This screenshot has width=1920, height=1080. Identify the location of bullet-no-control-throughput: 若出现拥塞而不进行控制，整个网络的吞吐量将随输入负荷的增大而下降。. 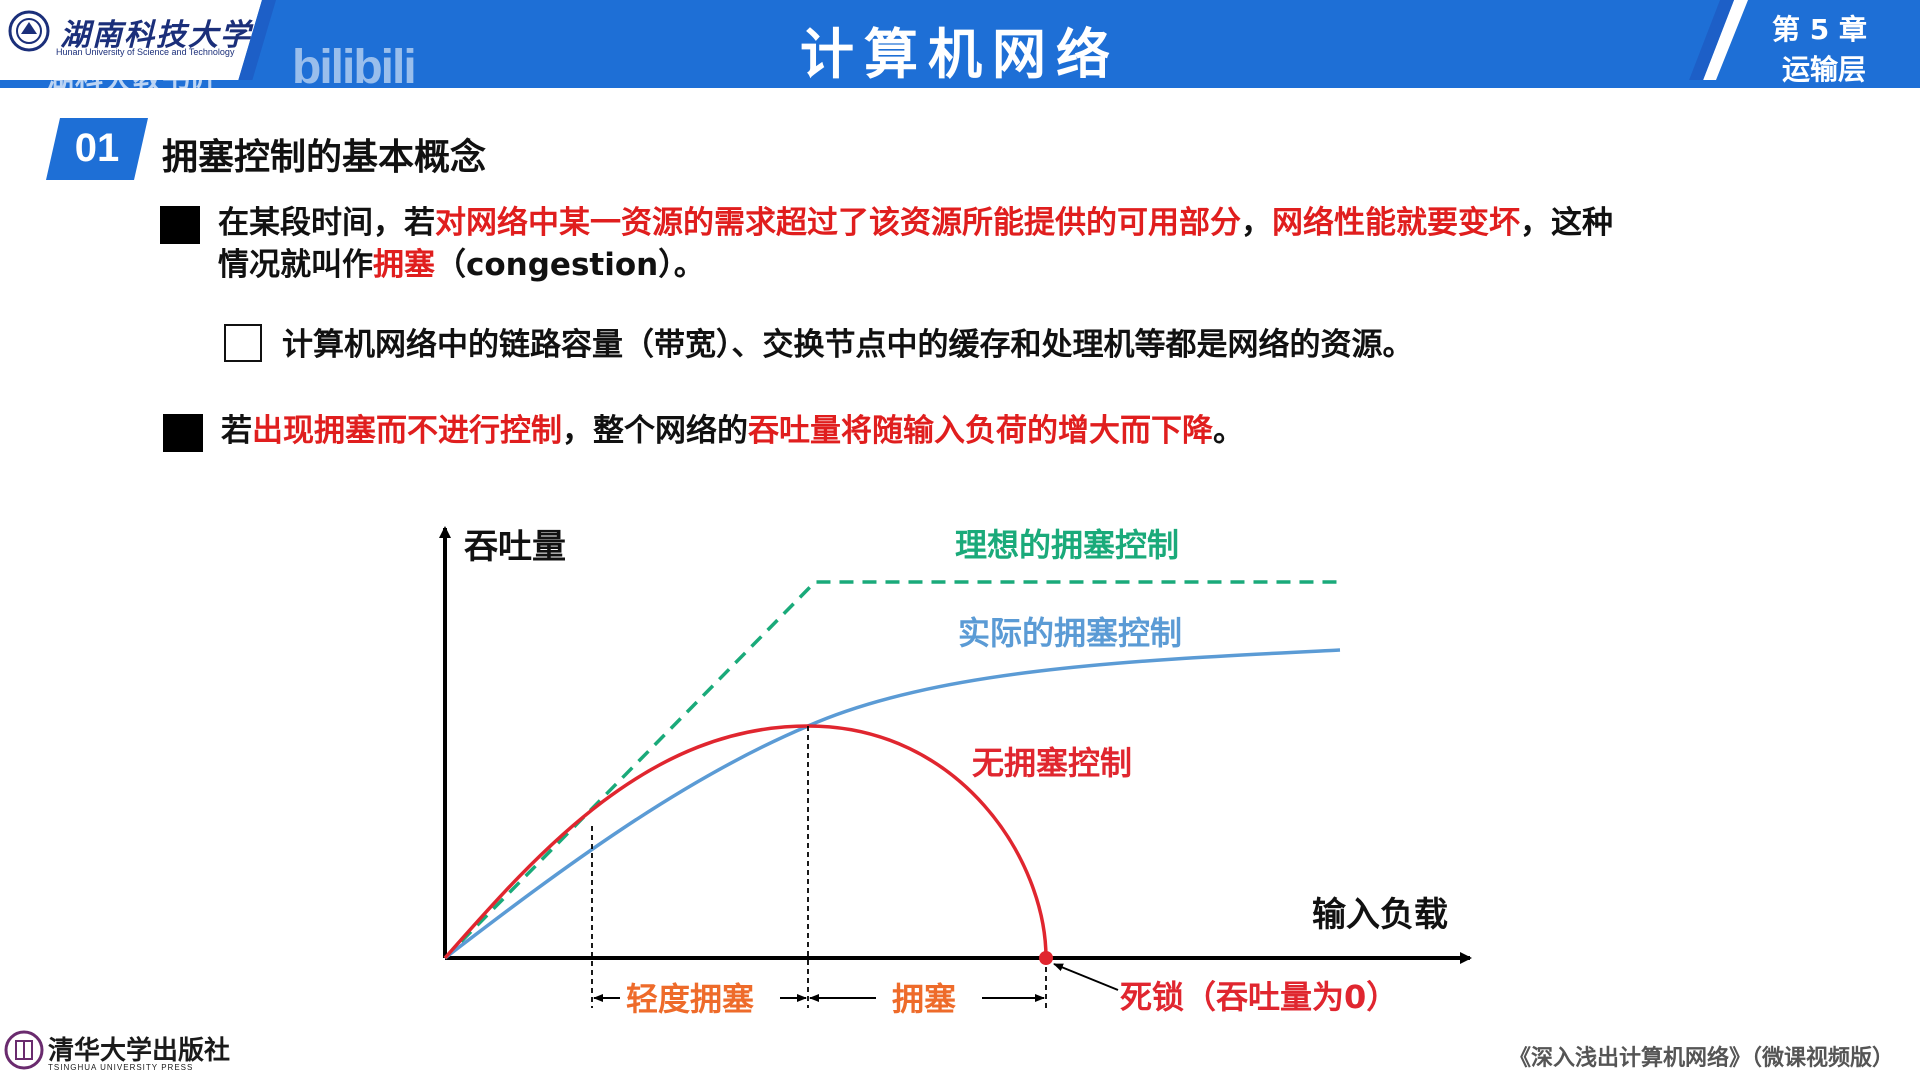
(1021, 431).